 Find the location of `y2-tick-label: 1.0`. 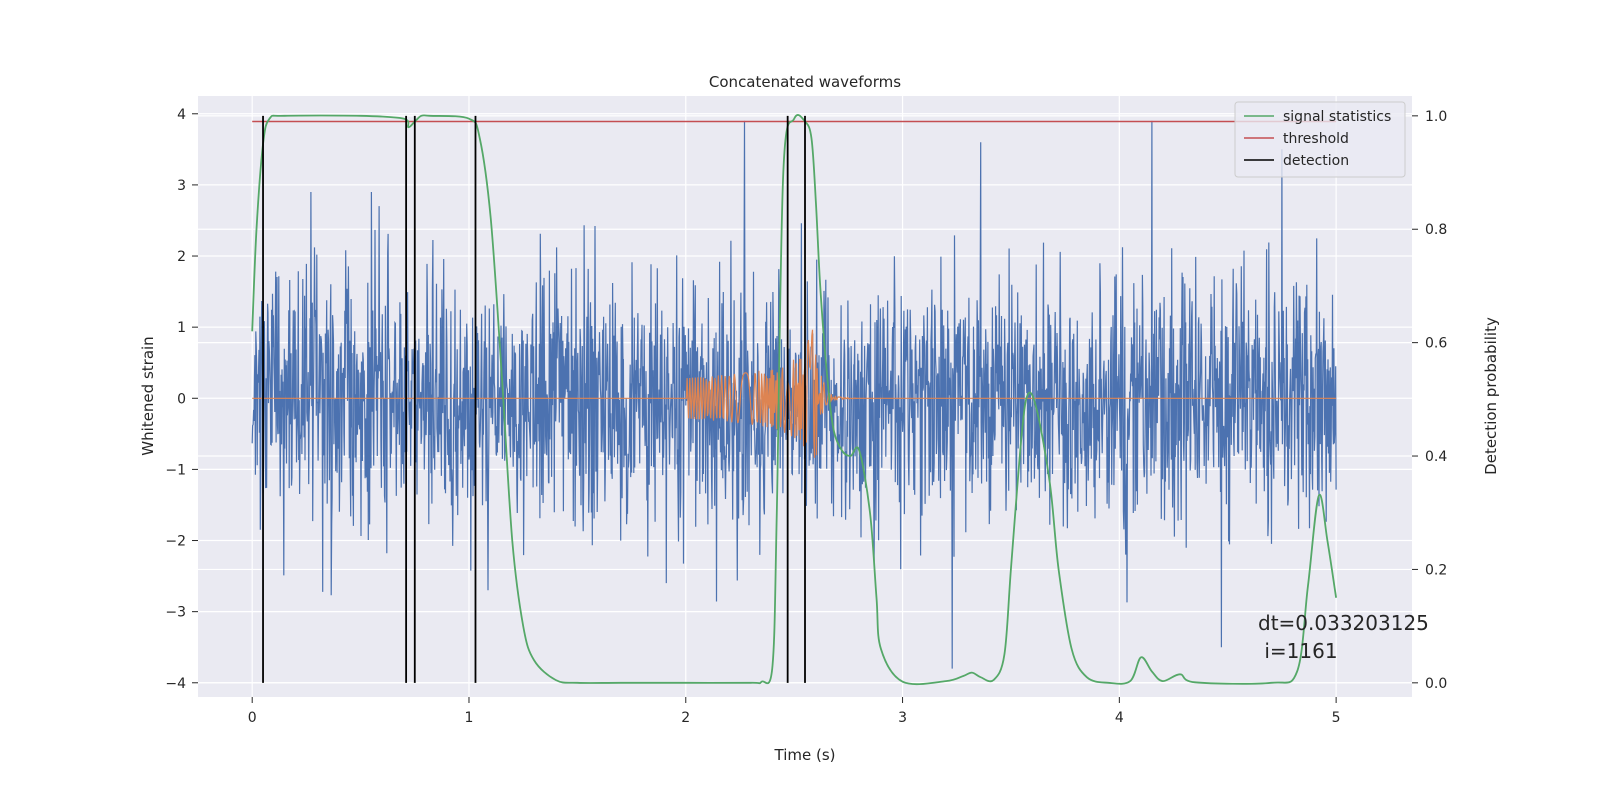

y2-tick-label: 1.0 is located at coordinates (1436, 117).